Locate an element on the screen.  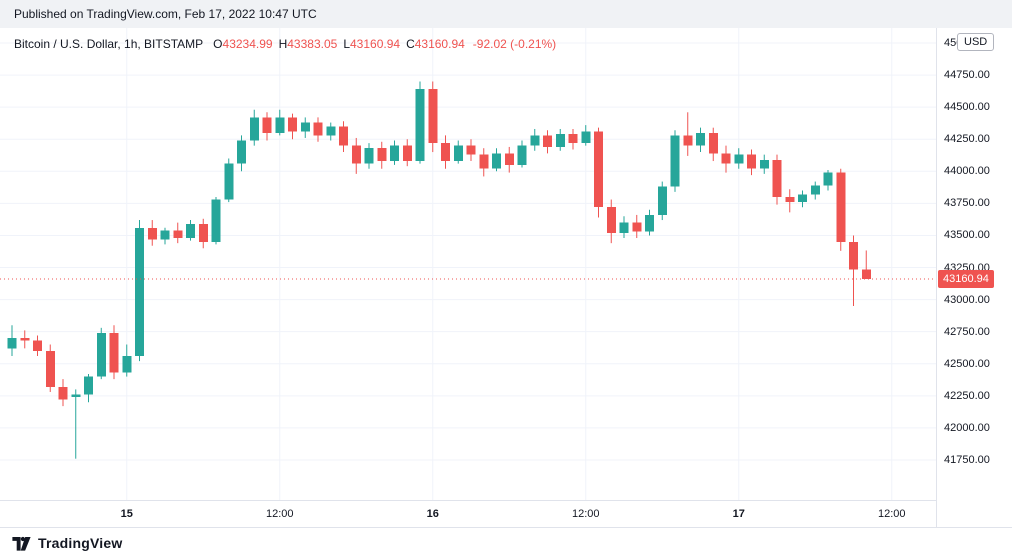
symbol-title: Bitcoin / U.S. Dollar, 1h, BITSTAMP is located at coordinates (109, 44).